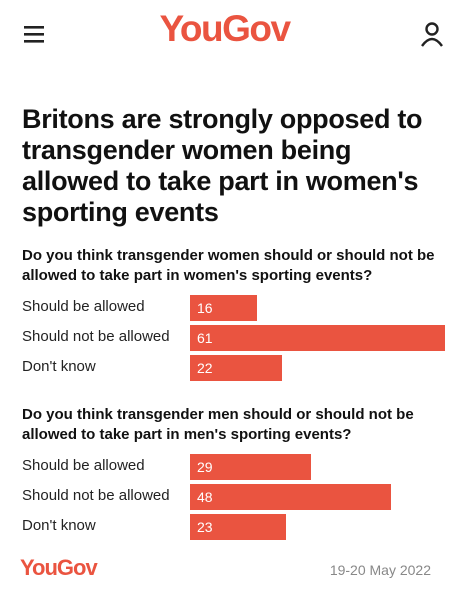 The image size is (449, 600). Describe the element at coordinates (205, 467) in the screenshot. I see `value-label: 29` at that location.